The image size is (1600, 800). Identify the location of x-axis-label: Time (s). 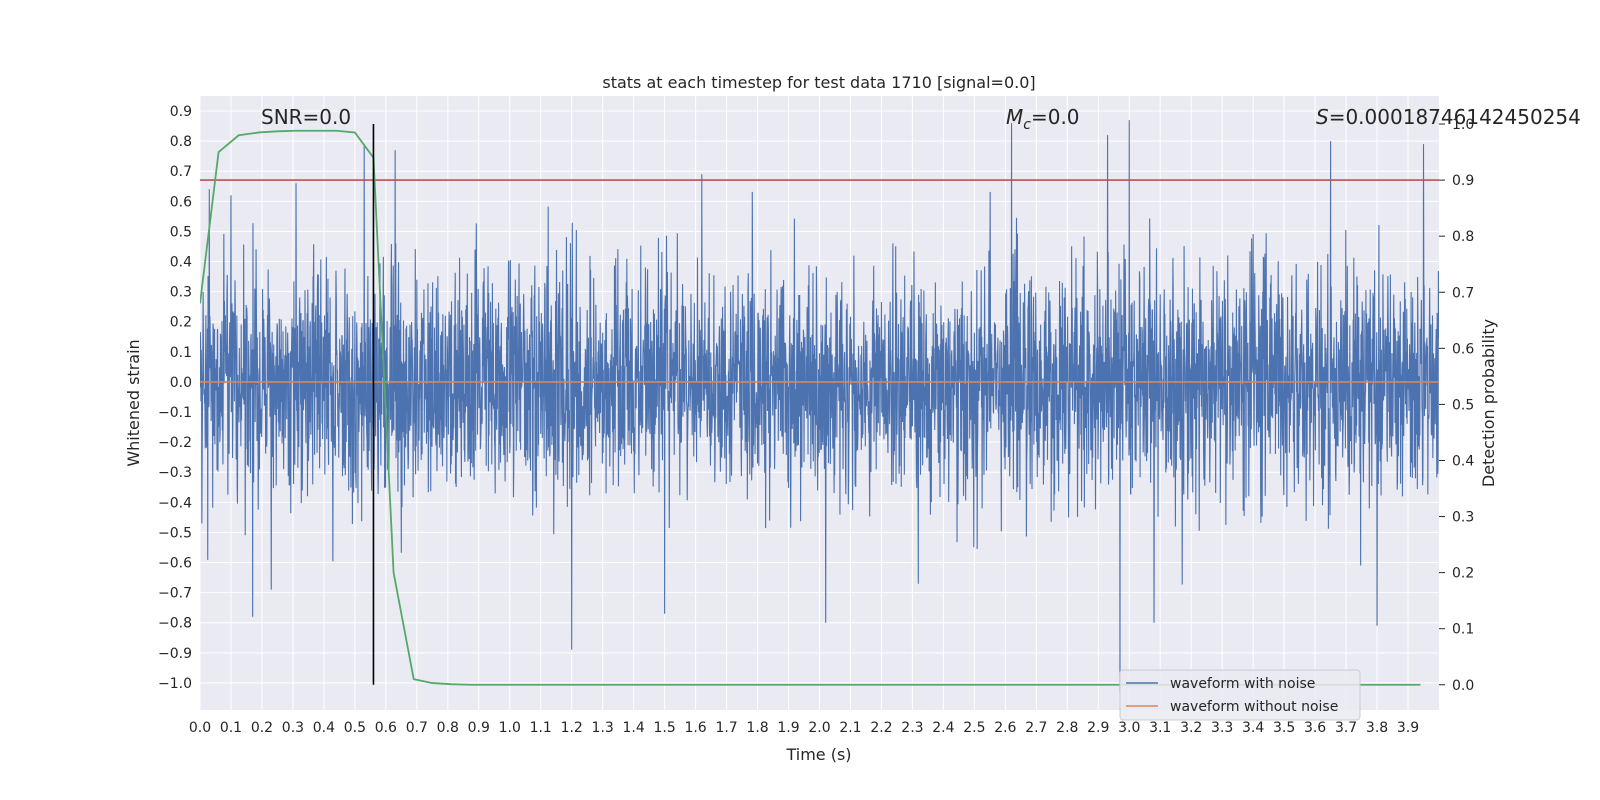
(818, 754).